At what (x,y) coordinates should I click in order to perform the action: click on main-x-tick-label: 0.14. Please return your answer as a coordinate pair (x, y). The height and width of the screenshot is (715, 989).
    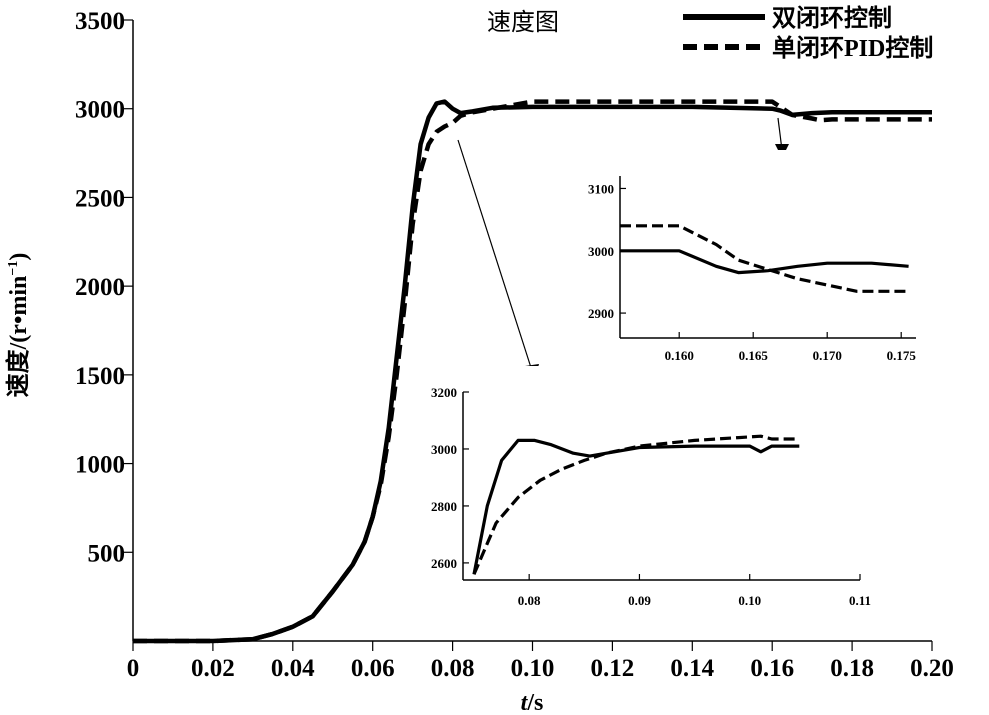
    Looking at the image, I should click on (692, 668).